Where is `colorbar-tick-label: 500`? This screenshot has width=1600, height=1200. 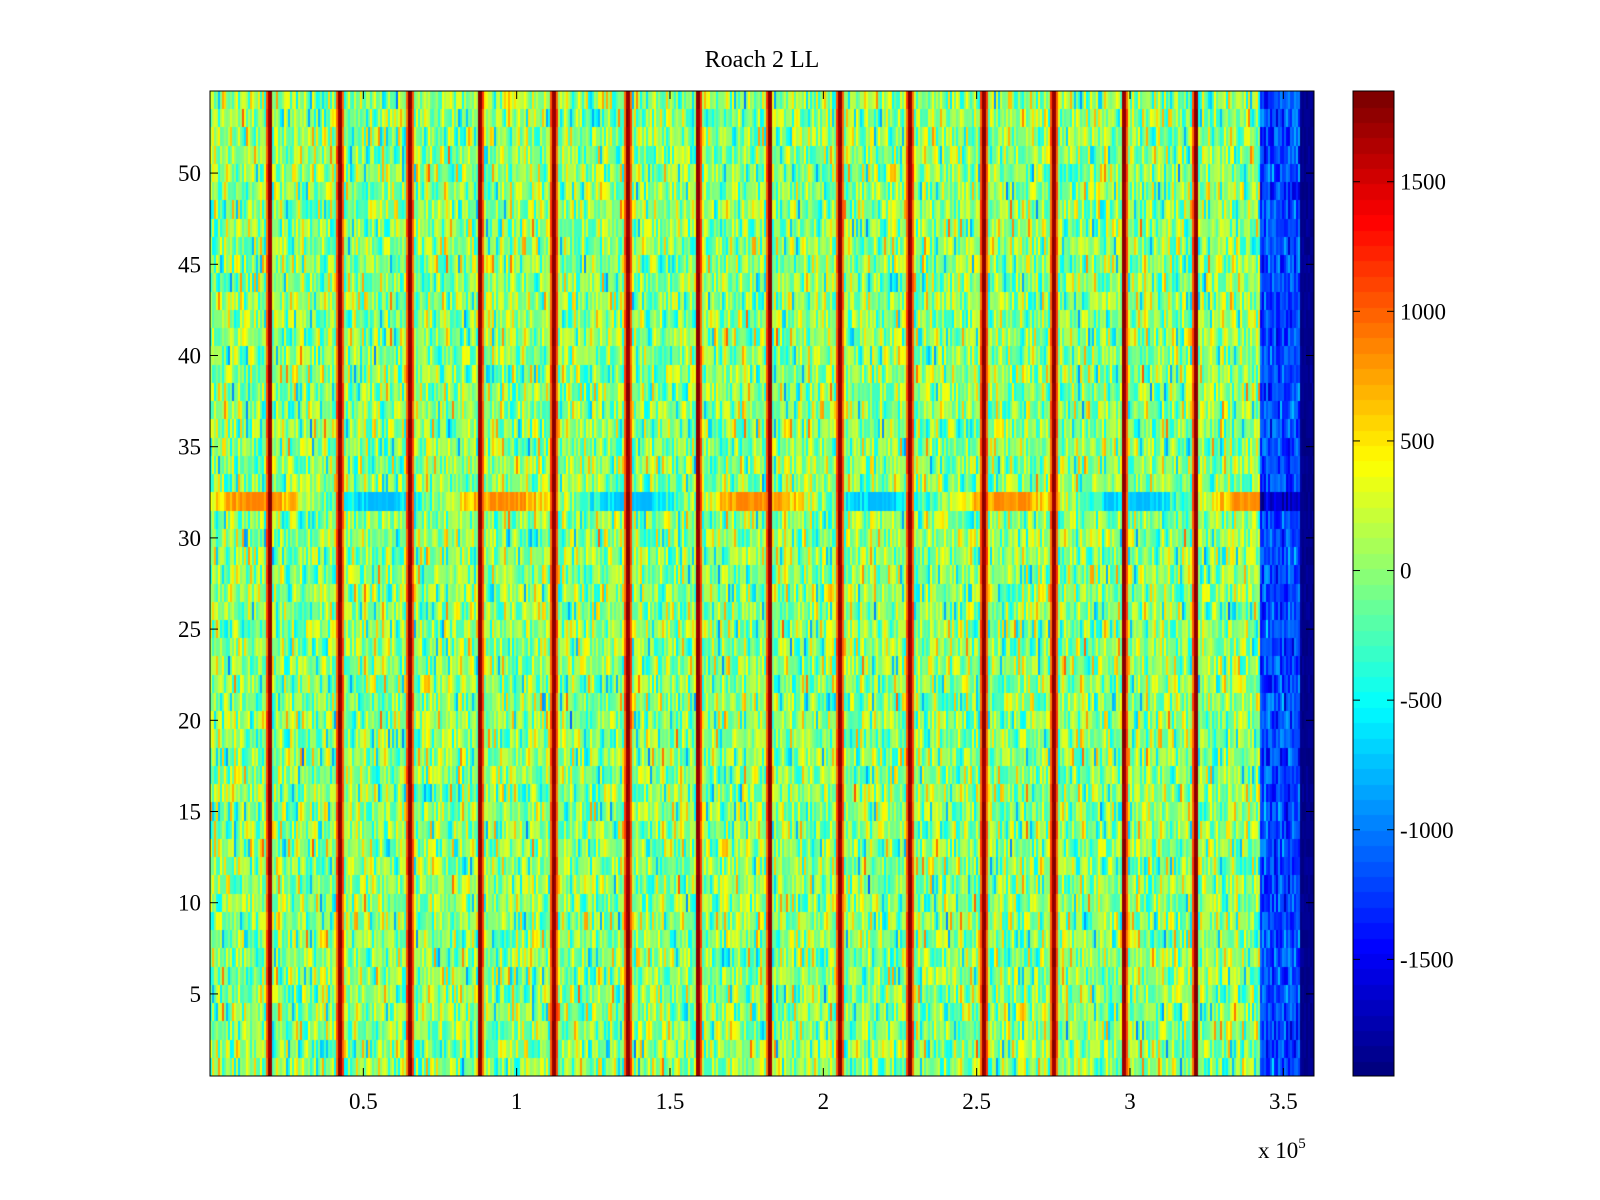
colorbar-tick-label: 500 is located at coordinates (1417, 441).